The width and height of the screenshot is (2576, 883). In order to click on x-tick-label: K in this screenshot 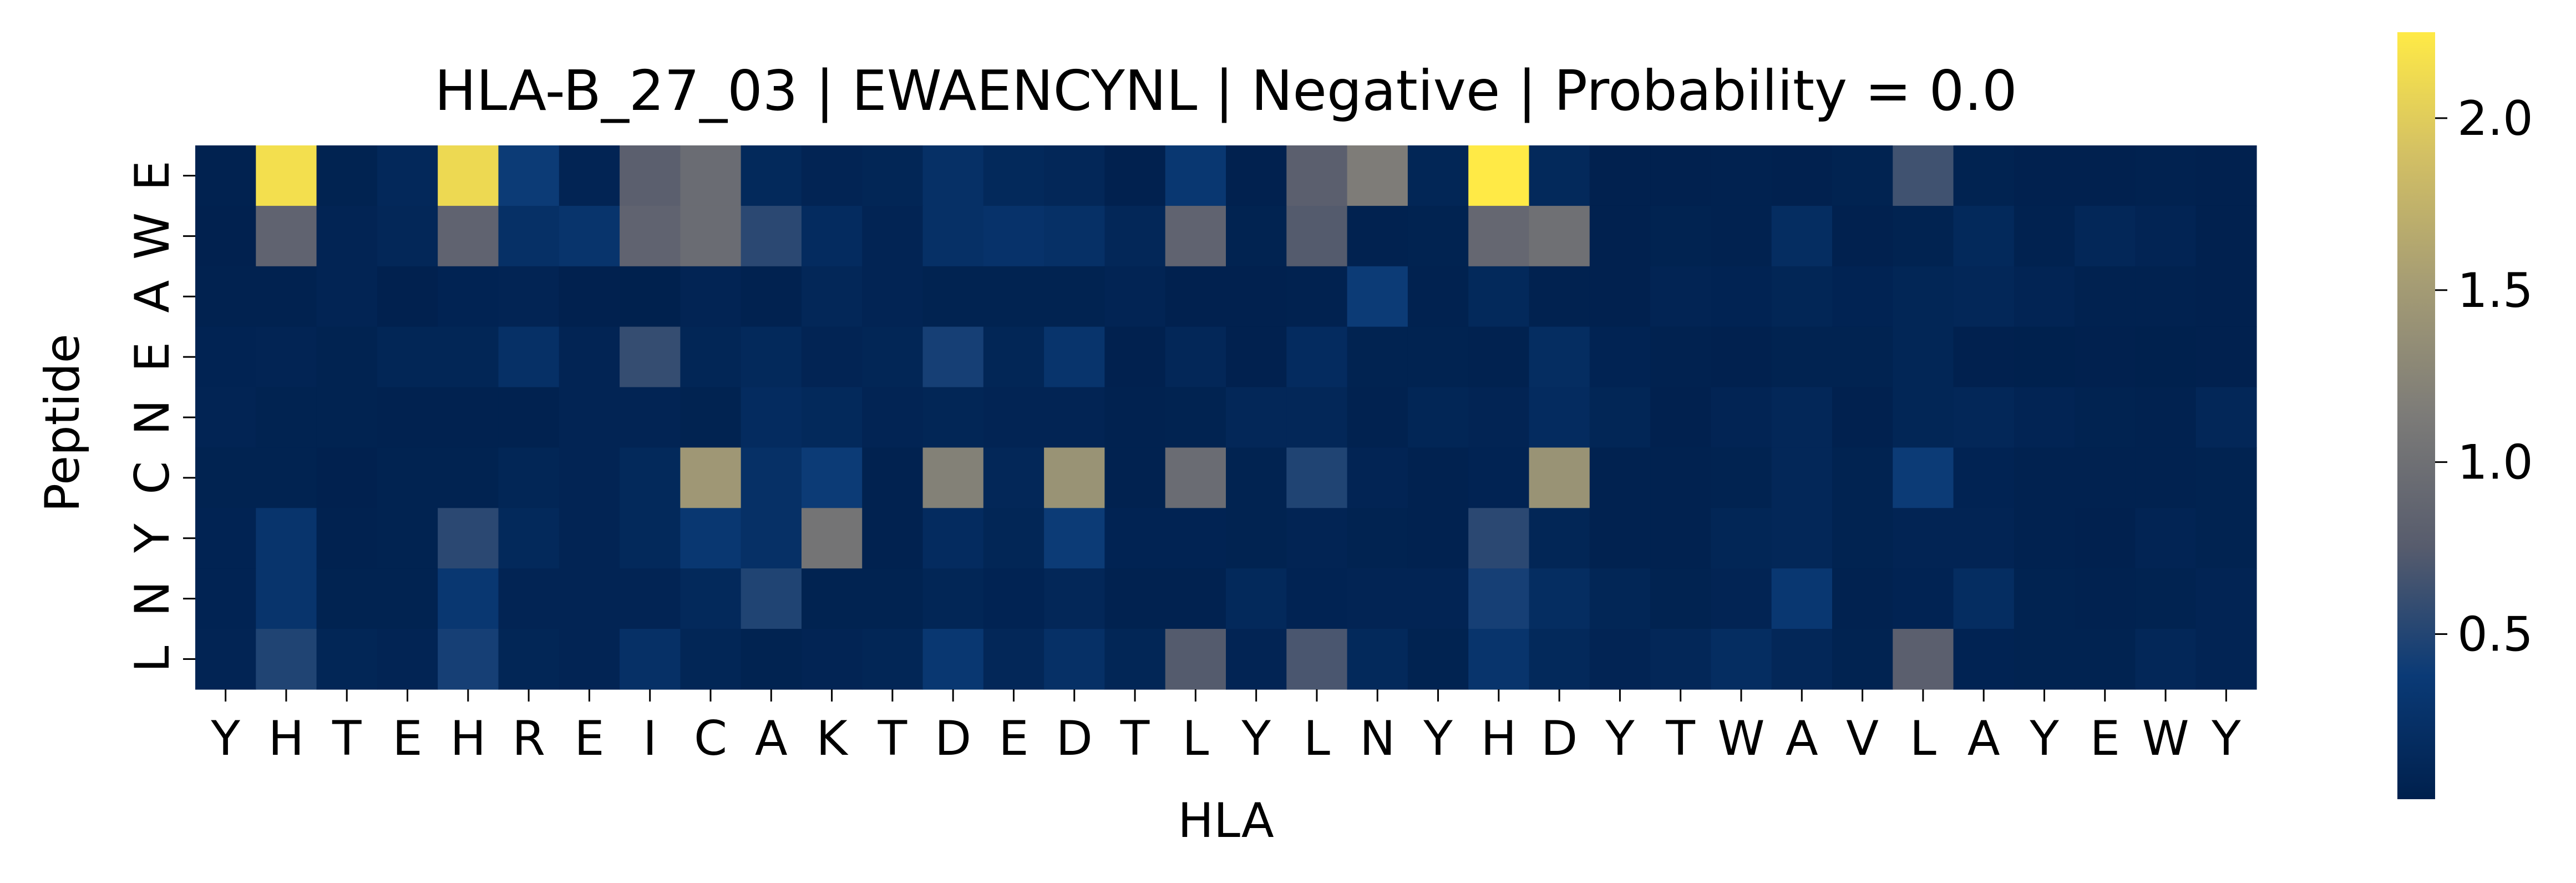, I will do `click(832, 738)`.